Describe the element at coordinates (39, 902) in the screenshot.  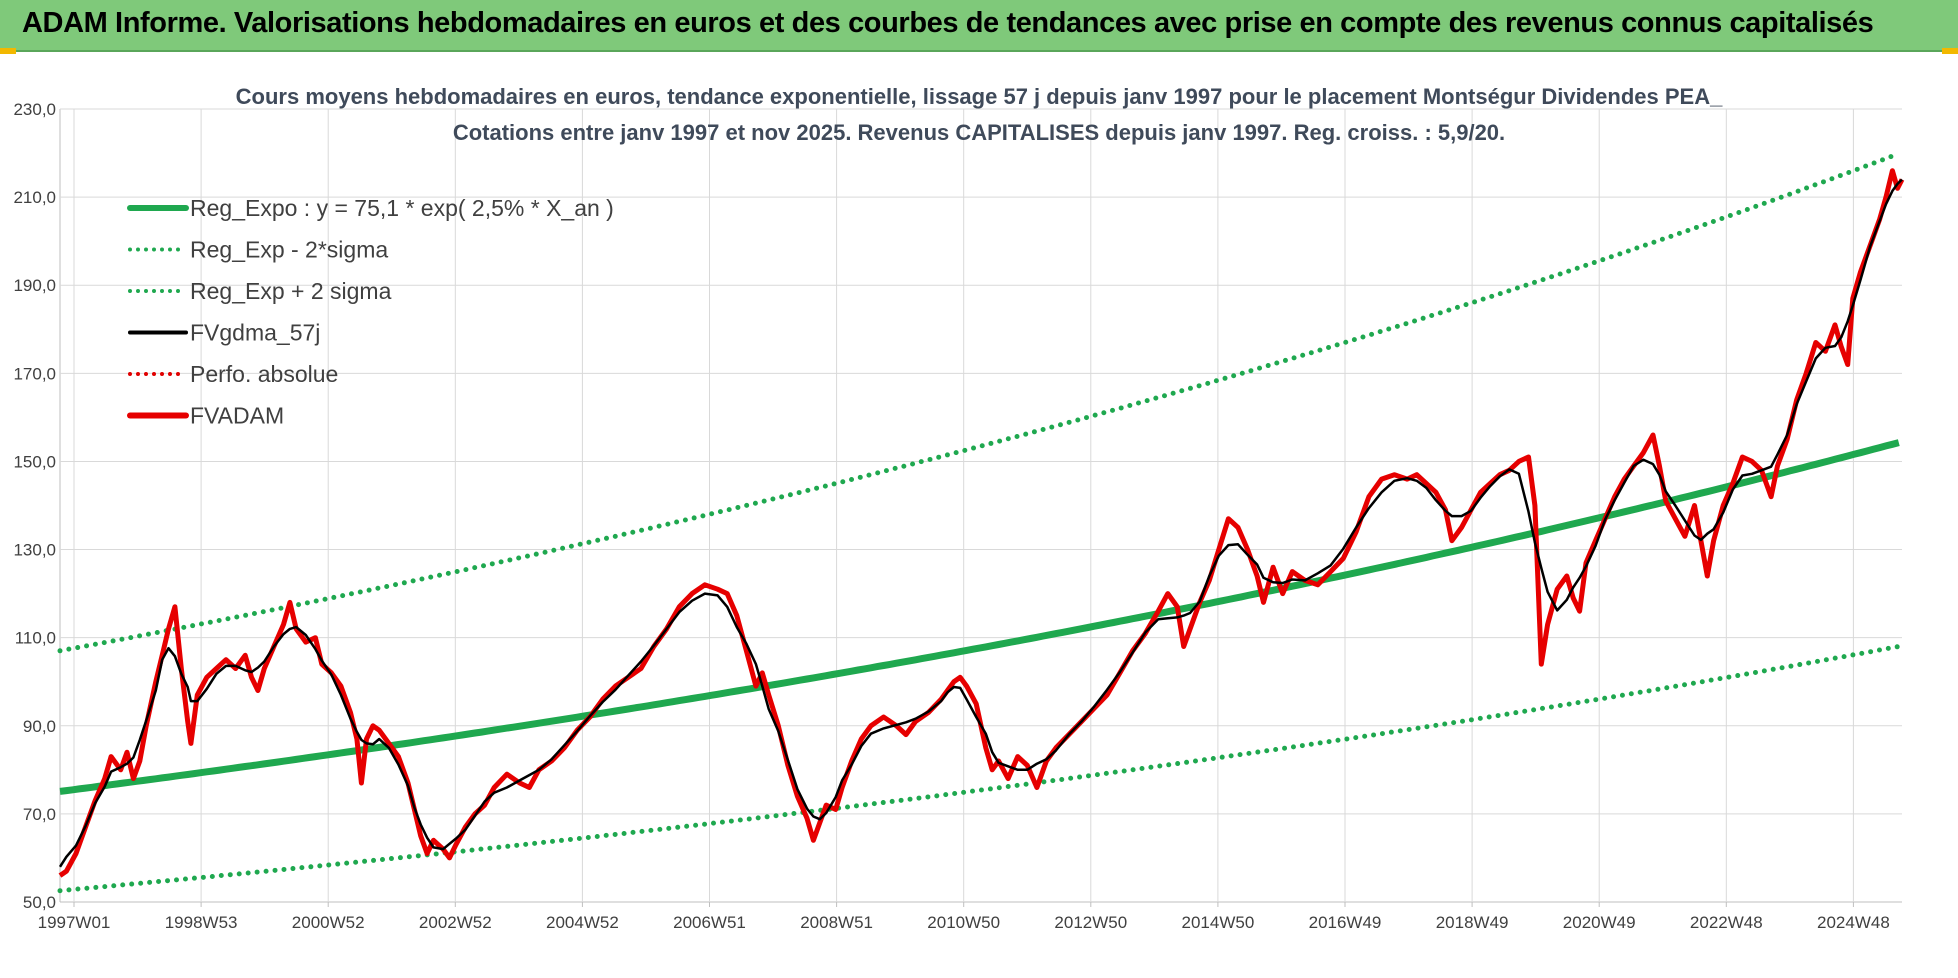
I see `y-tick-label: 50,0` at that location.